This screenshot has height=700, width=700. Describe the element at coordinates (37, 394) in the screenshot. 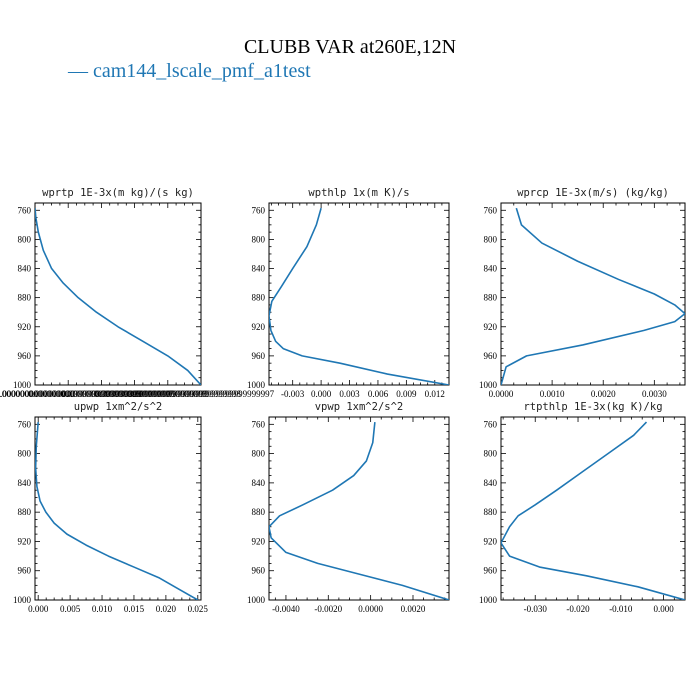

I see `x-tick-label: 0.0000000000000000` at that location.